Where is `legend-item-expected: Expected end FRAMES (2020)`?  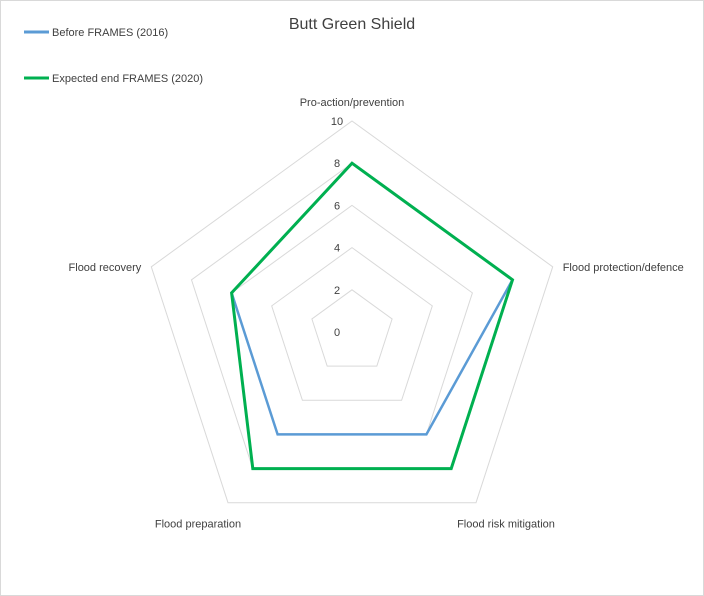 legend-item-expected: Expected end FRAMES (2020) is located at coordinates (113, 79).